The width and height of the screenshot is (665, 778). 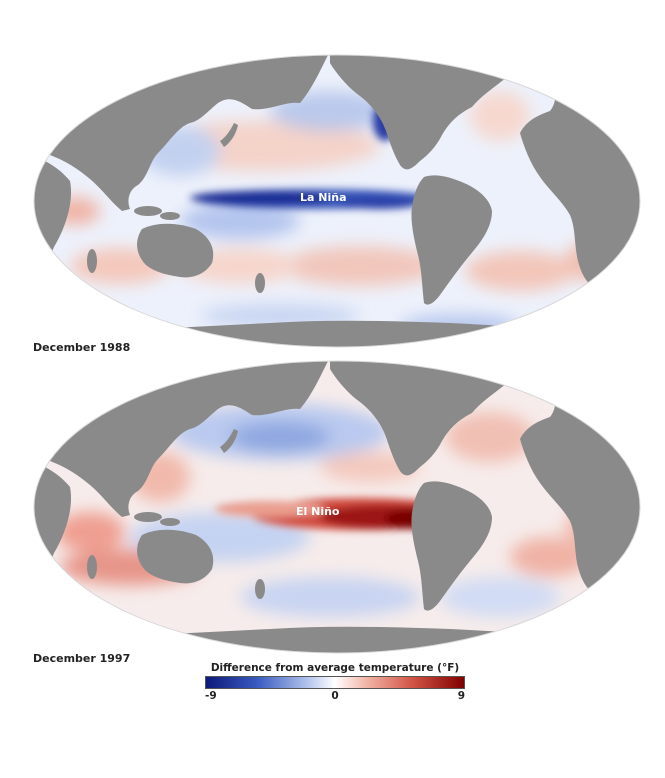 I want to click on legend-tick-mid: 0, so click(x=335, y=696).